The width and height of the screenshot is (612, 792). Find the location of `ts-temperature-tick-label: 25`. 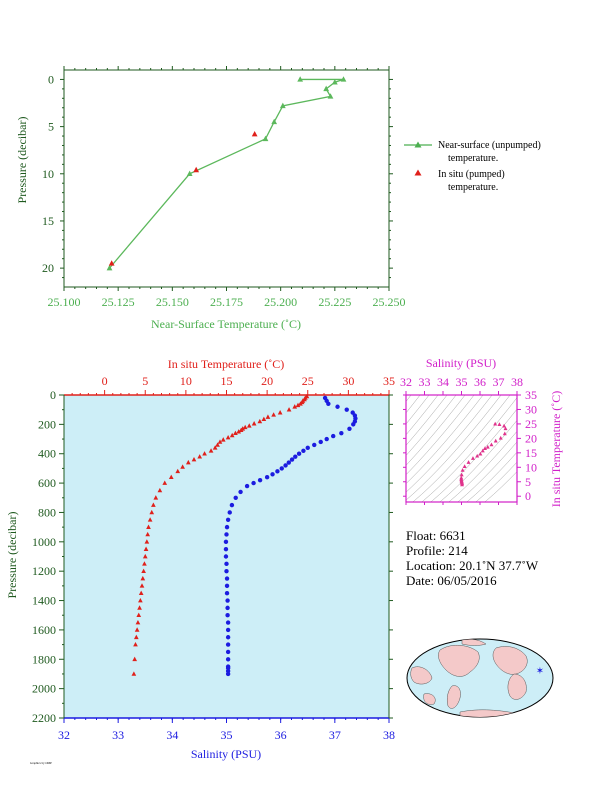

ts-temperature-tick-label: 25 is located at coordinates (531, 424).